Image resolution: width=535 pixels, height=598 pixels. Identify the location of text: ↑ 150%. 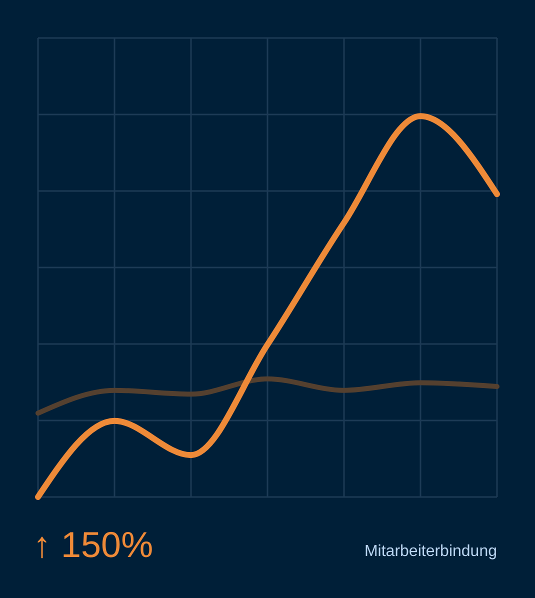
(93, 544).